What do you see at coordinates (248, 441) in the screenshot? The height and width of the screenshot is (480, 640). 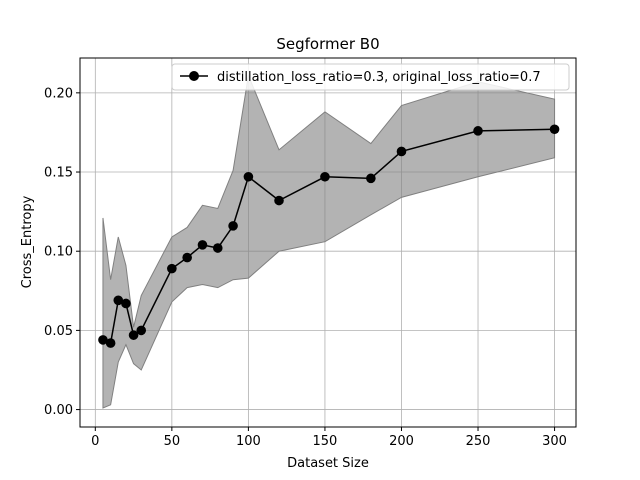 I see `x-tick-label: 100` at bounding box center [248, 441].